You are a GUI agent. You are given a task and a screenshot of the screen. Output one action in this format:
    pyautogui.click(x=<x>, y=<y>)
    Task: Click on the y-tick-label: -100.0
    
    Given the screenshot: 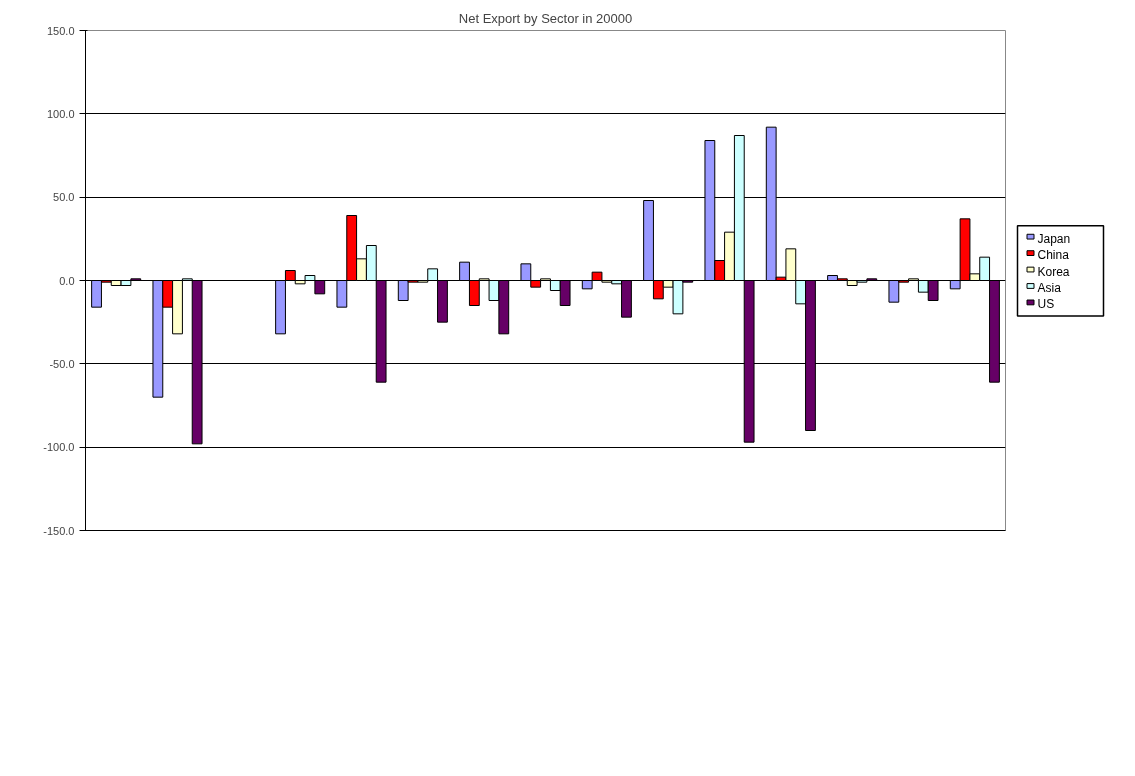 What is the action you would take?
    pyautogui.click(x=59, y=447)
    